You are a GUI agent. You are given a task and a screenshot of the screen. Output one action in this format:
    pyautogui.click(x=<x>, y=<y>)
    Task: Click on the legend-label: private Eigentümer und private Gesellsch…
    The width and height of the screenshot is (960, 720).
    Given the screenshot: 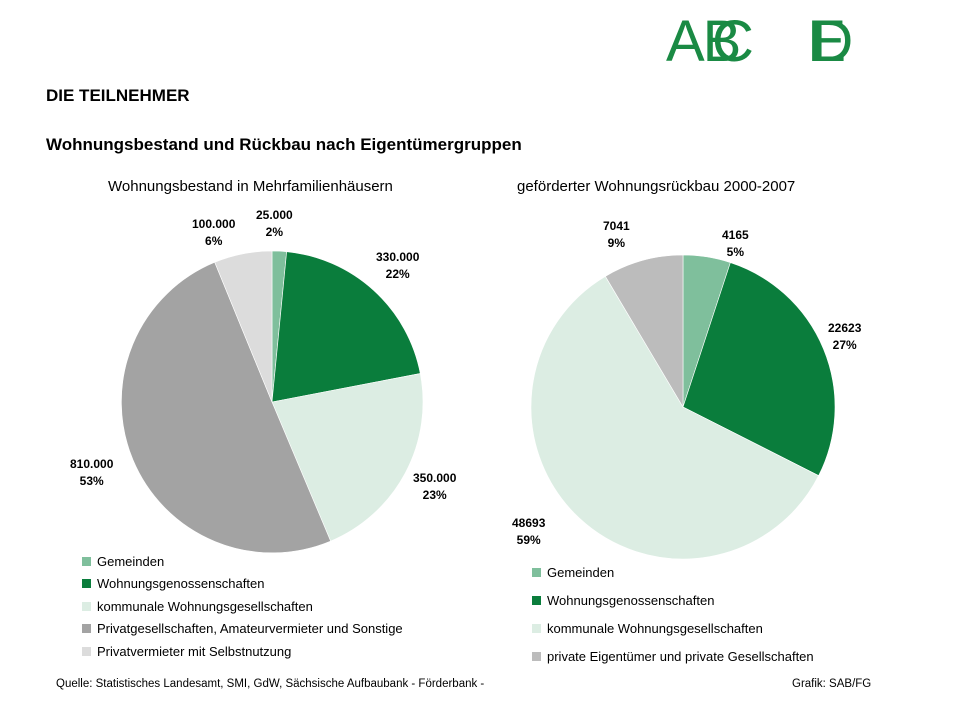 What is the action you would take?
    pyautogui.click(x=680, y=656)
    